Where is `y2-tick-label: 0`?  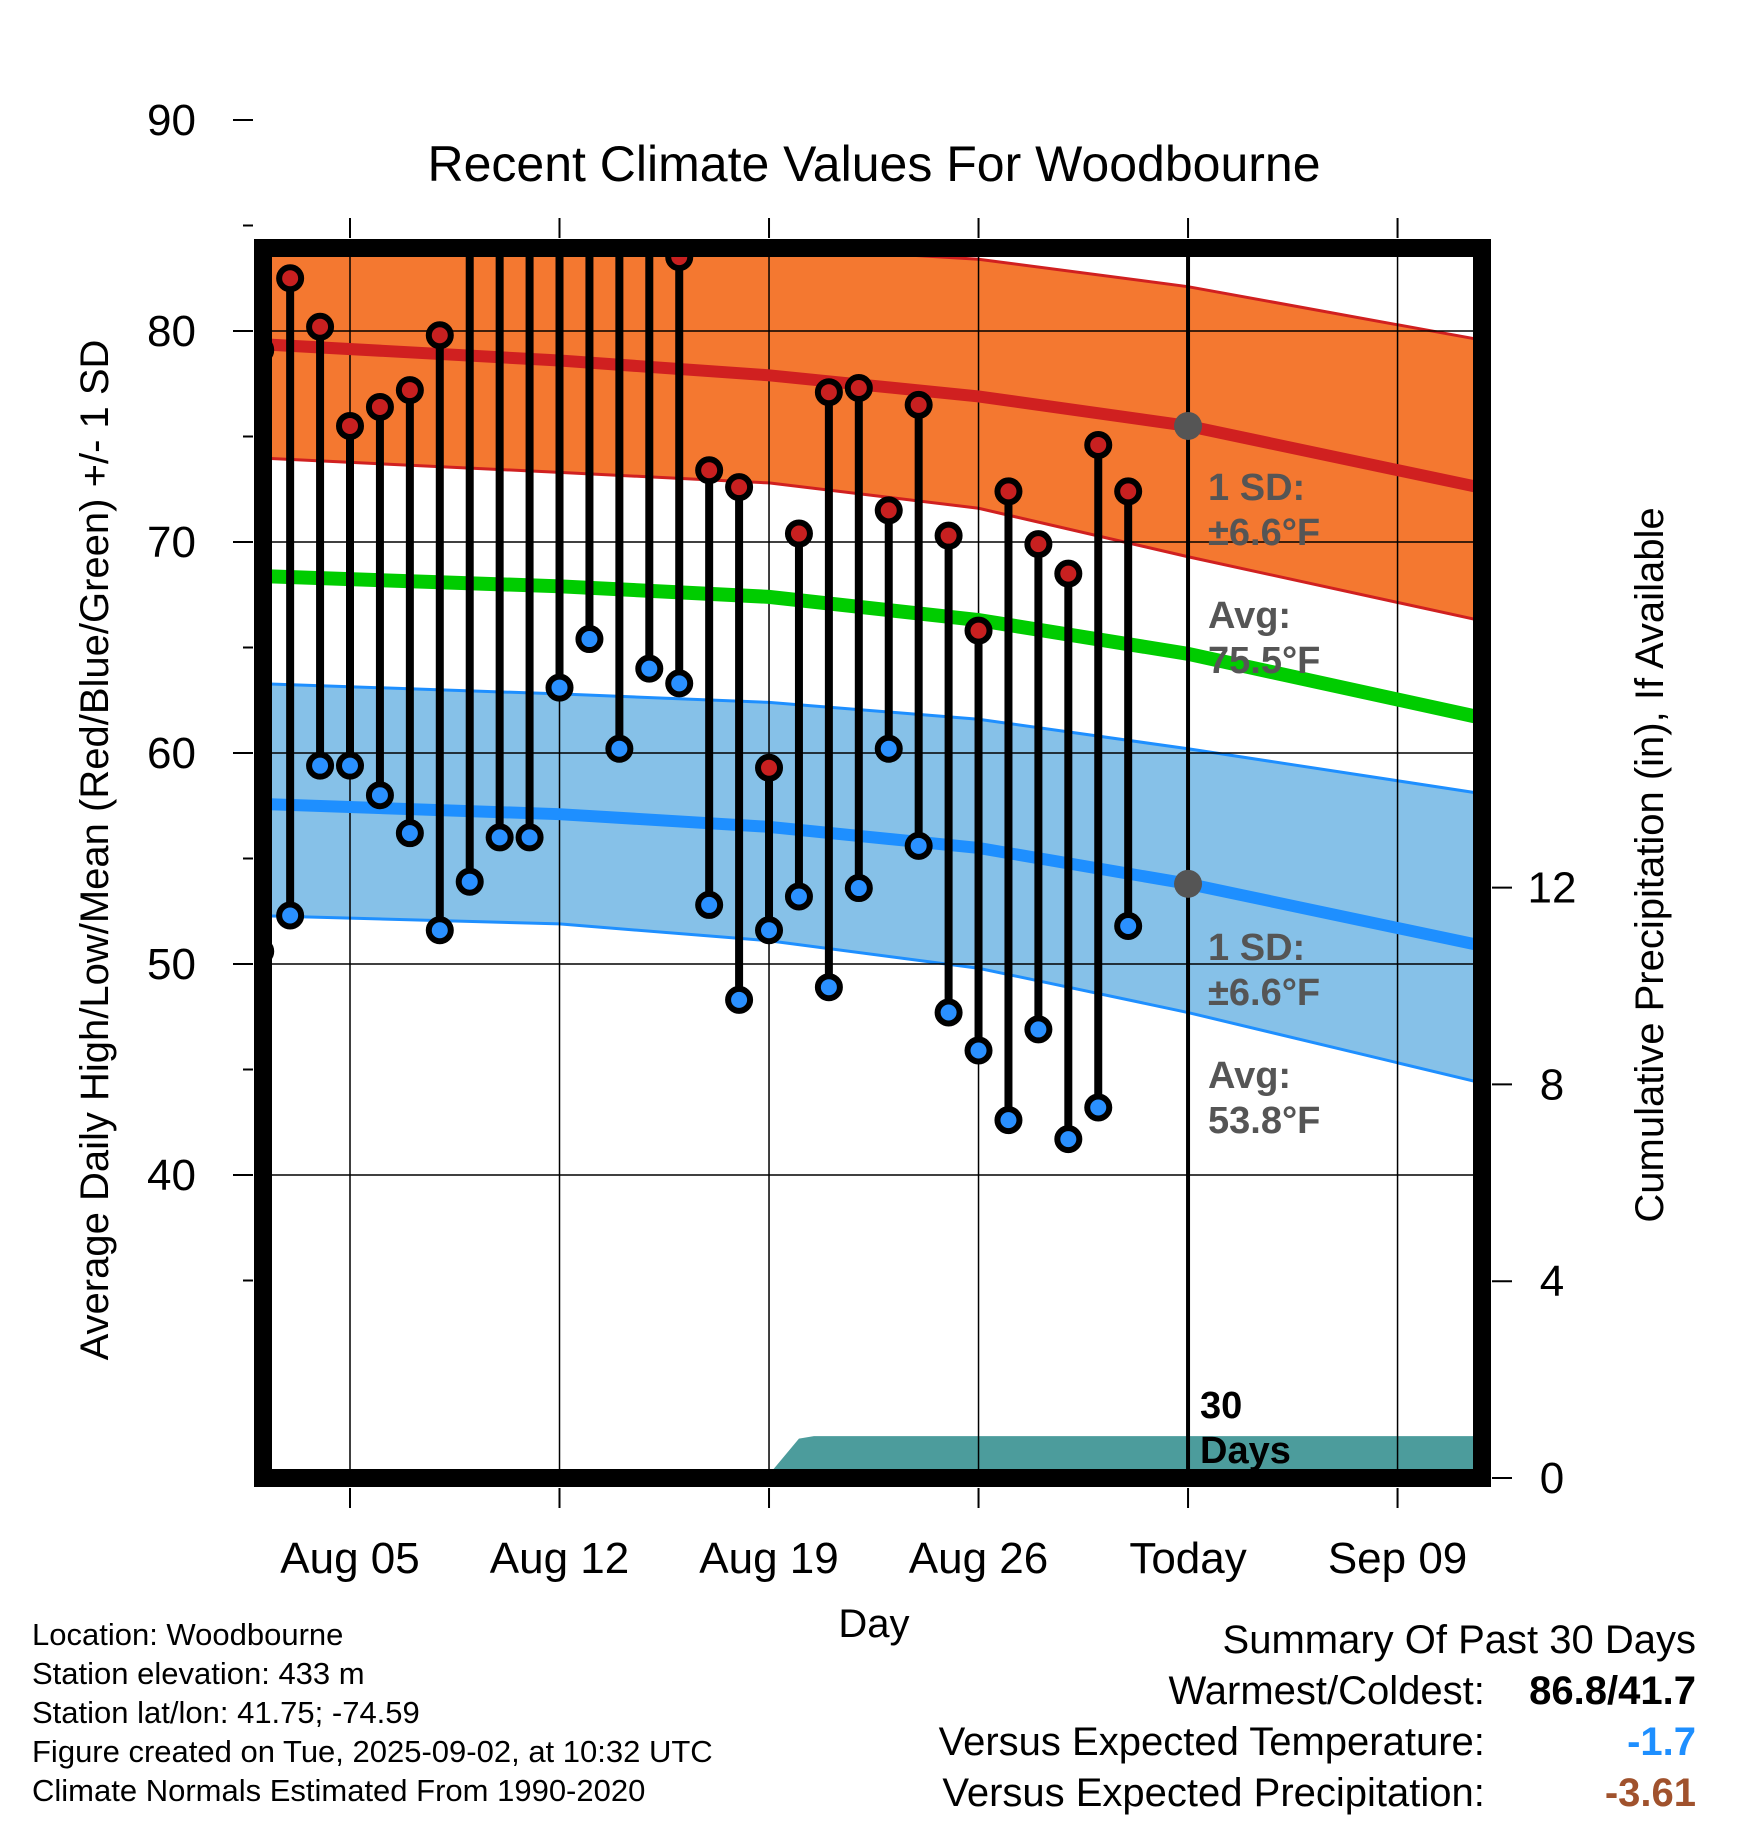
y2-tick-label: 0 is located at coordinates (1552, 1478).